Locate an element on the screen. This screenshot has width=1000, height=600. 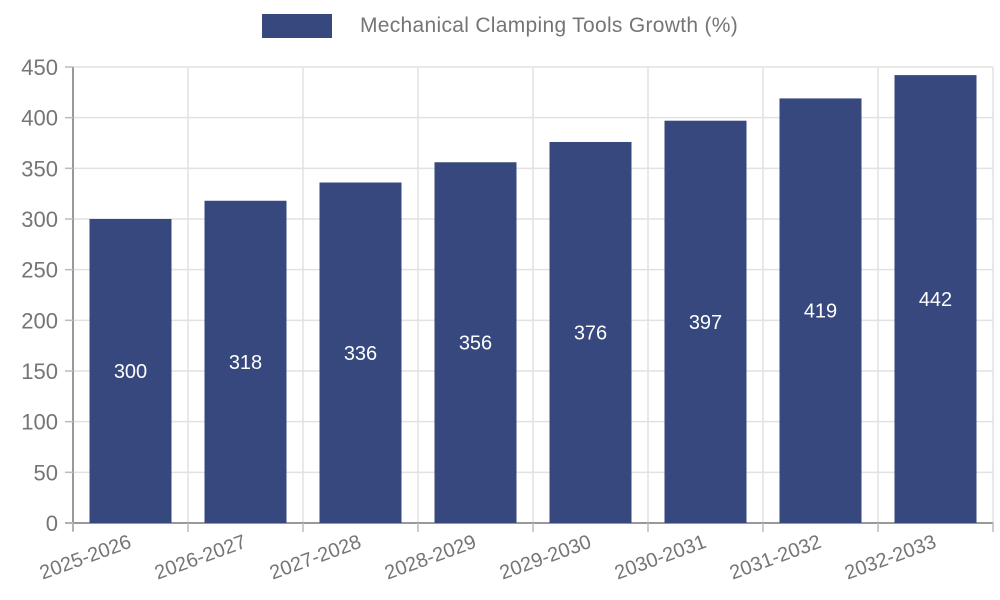
legend-swatch is located at coordinates (296, 26).